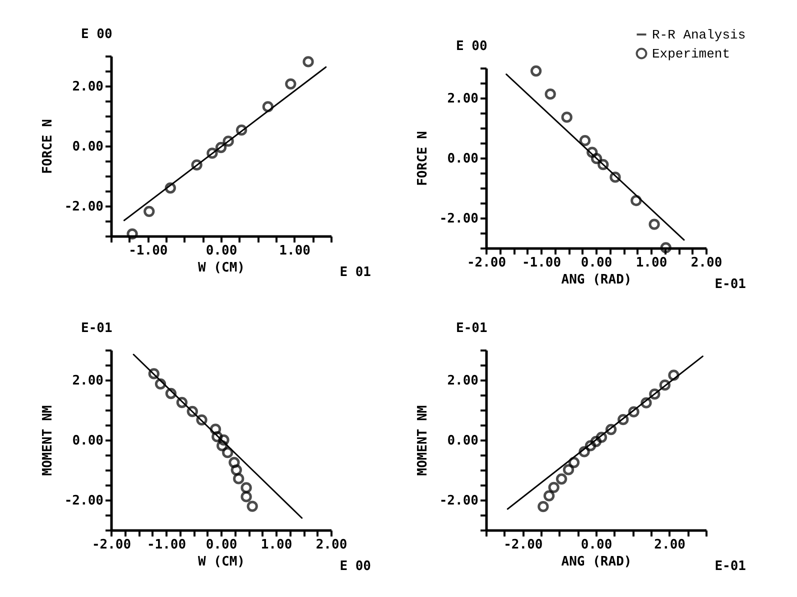 The height and width of the screenshot is (597, 797). What do you see at coordinates (699, 35) in the screenshot?
I see `legend-label: R-R Analysis` at bounding box center [699, 35].